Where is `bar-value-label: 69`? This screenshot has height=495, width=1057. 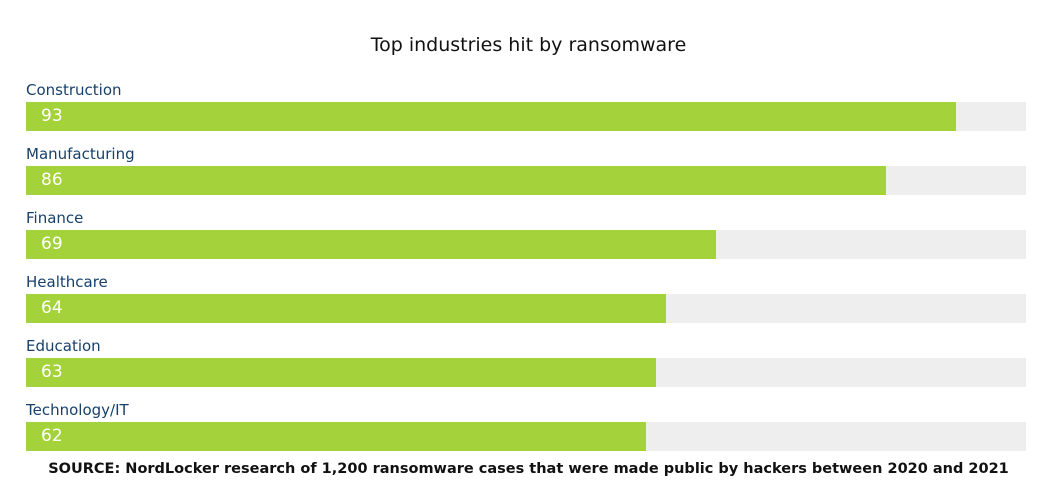
bar-value-label: 69 is located at coordinates (52, 244).